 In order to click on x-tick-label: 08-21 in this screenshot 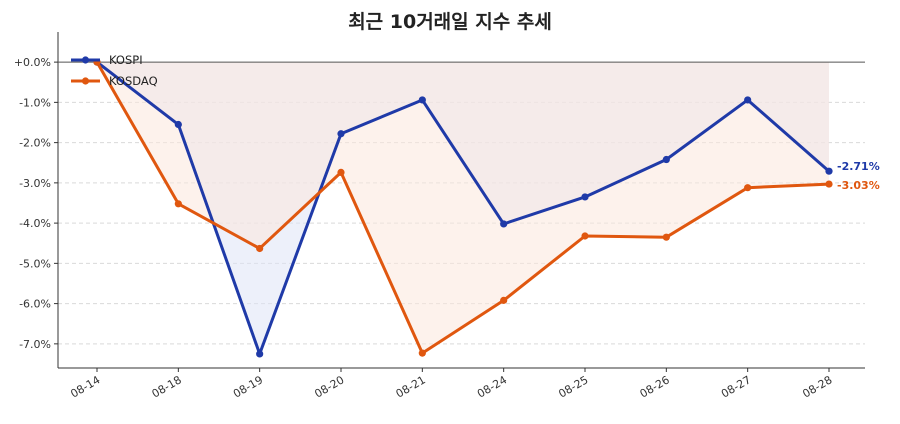, I will do `click(411, 386)`.